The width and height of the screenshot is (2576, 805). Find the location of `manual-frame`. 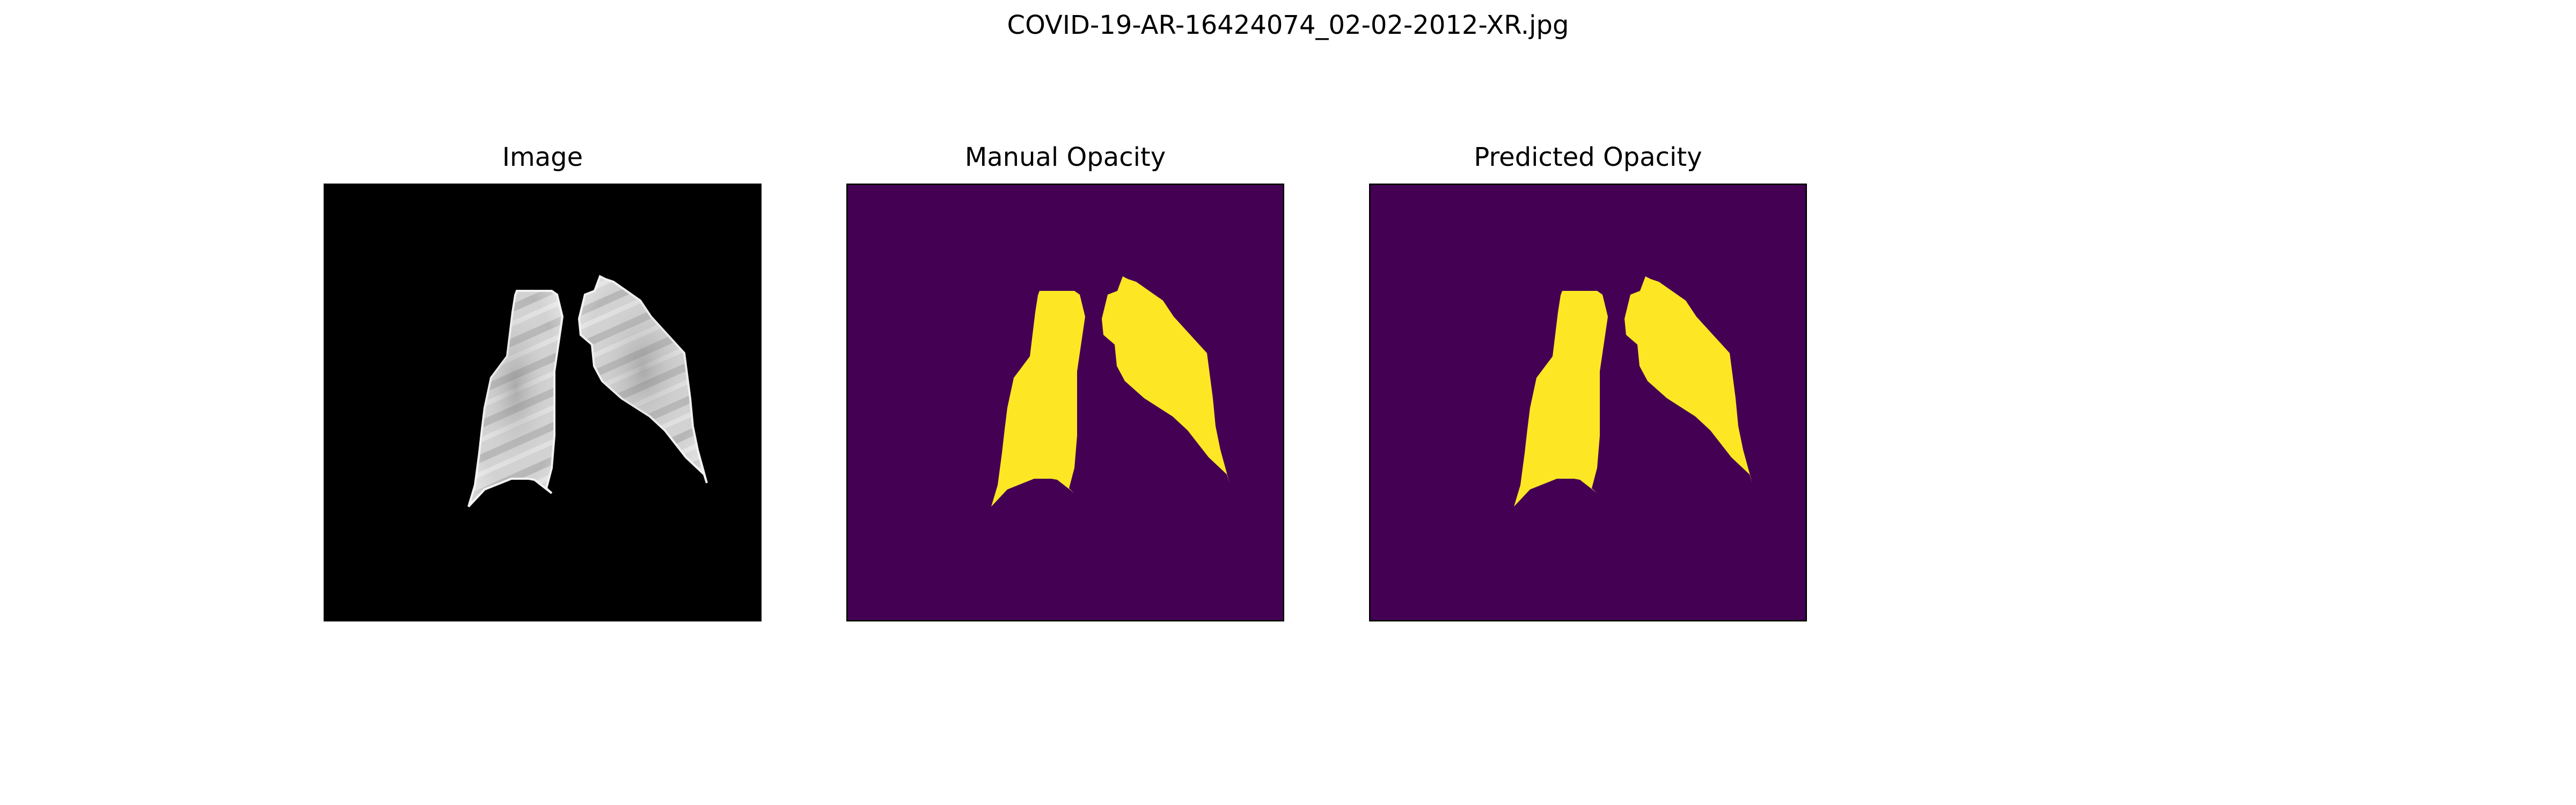

manual-frame is located at coordinates (1065, 402).